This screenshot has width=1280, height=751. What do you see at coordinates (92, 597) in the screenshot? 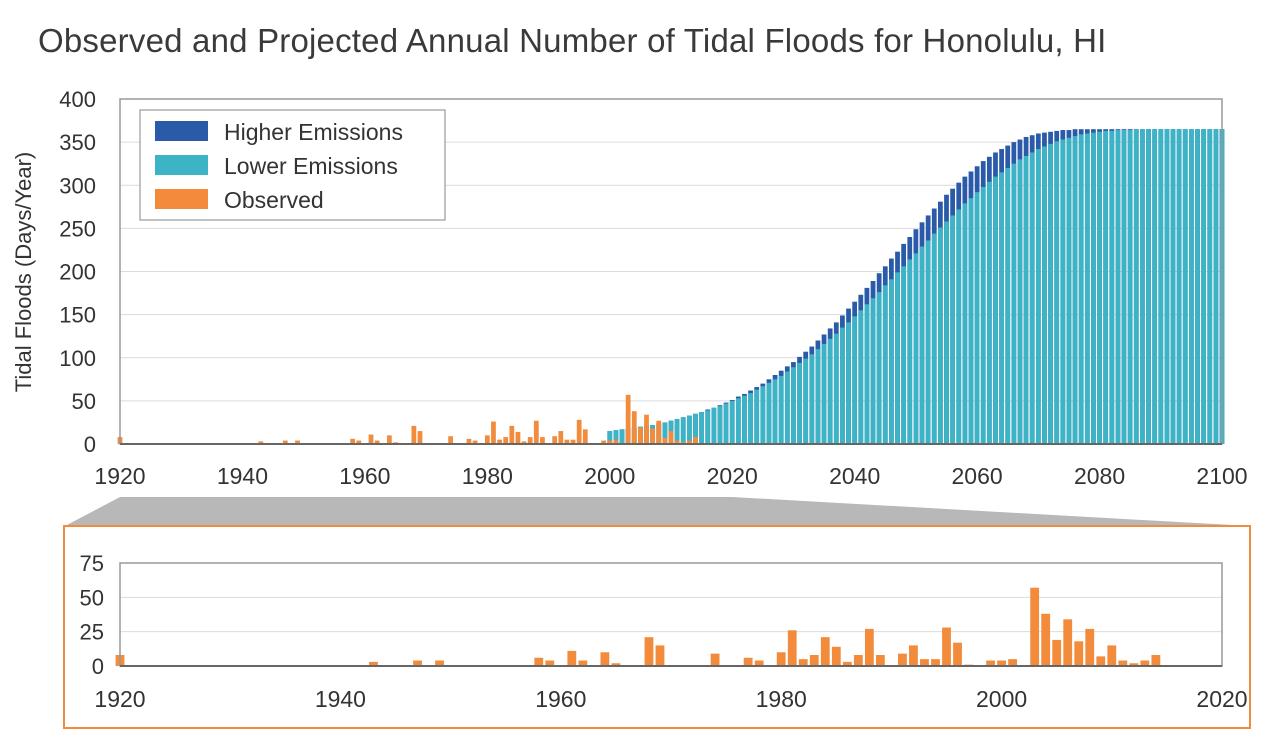
I see `inset-y-tick-label: 50` at bounding box center [92, 597].